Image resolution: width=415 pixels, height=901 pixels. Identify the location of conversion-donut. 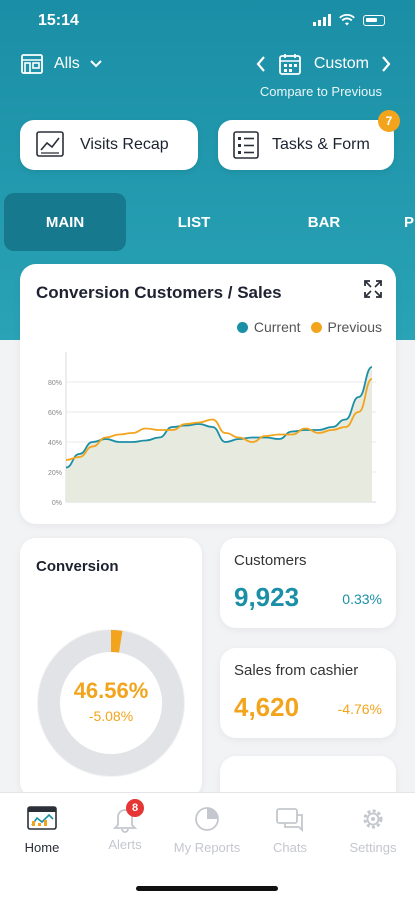
(111, 703).